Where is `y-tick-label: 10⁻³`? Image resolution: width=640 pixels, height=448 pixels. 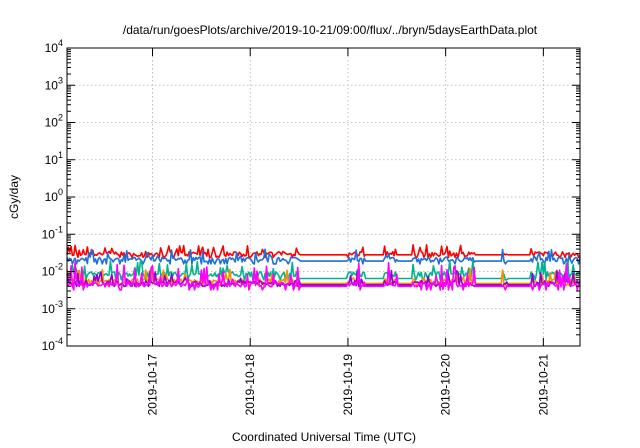 y-tick-label: 10⁻³ is located at coordinates (52, 307).